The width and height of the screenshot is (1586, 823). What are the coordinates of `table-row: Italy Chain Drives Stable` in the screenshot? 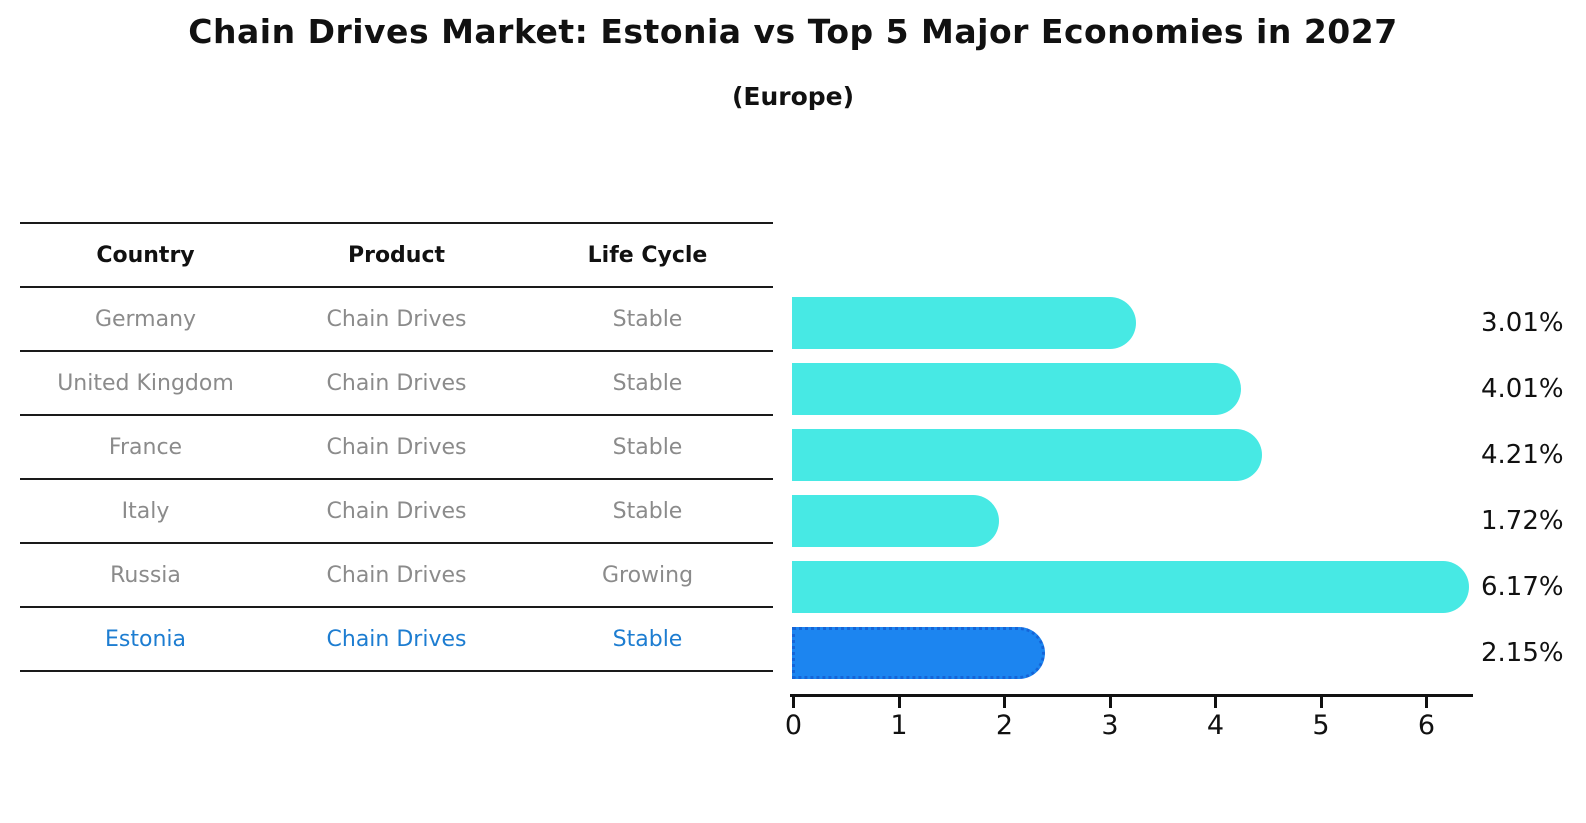 It's located at (396, 512).